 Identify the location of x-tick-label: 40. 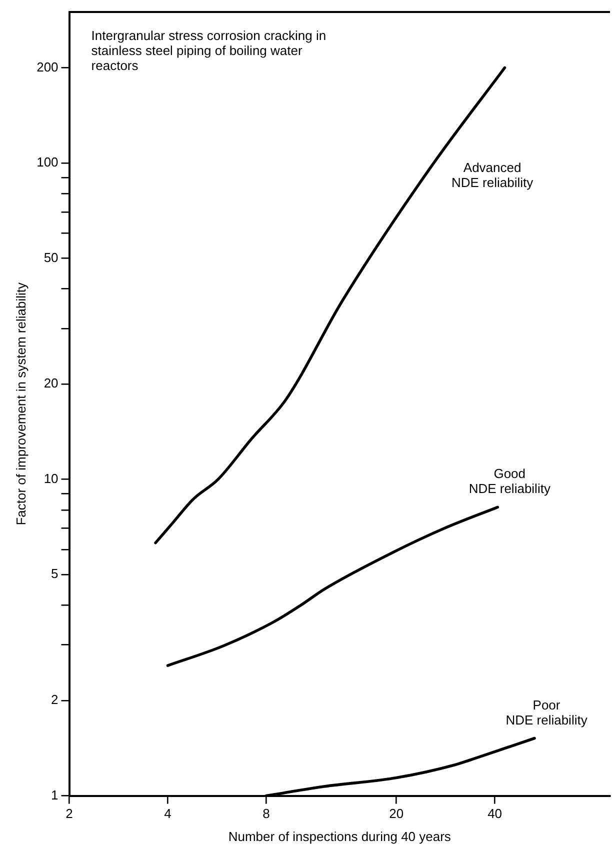
(495, 814).